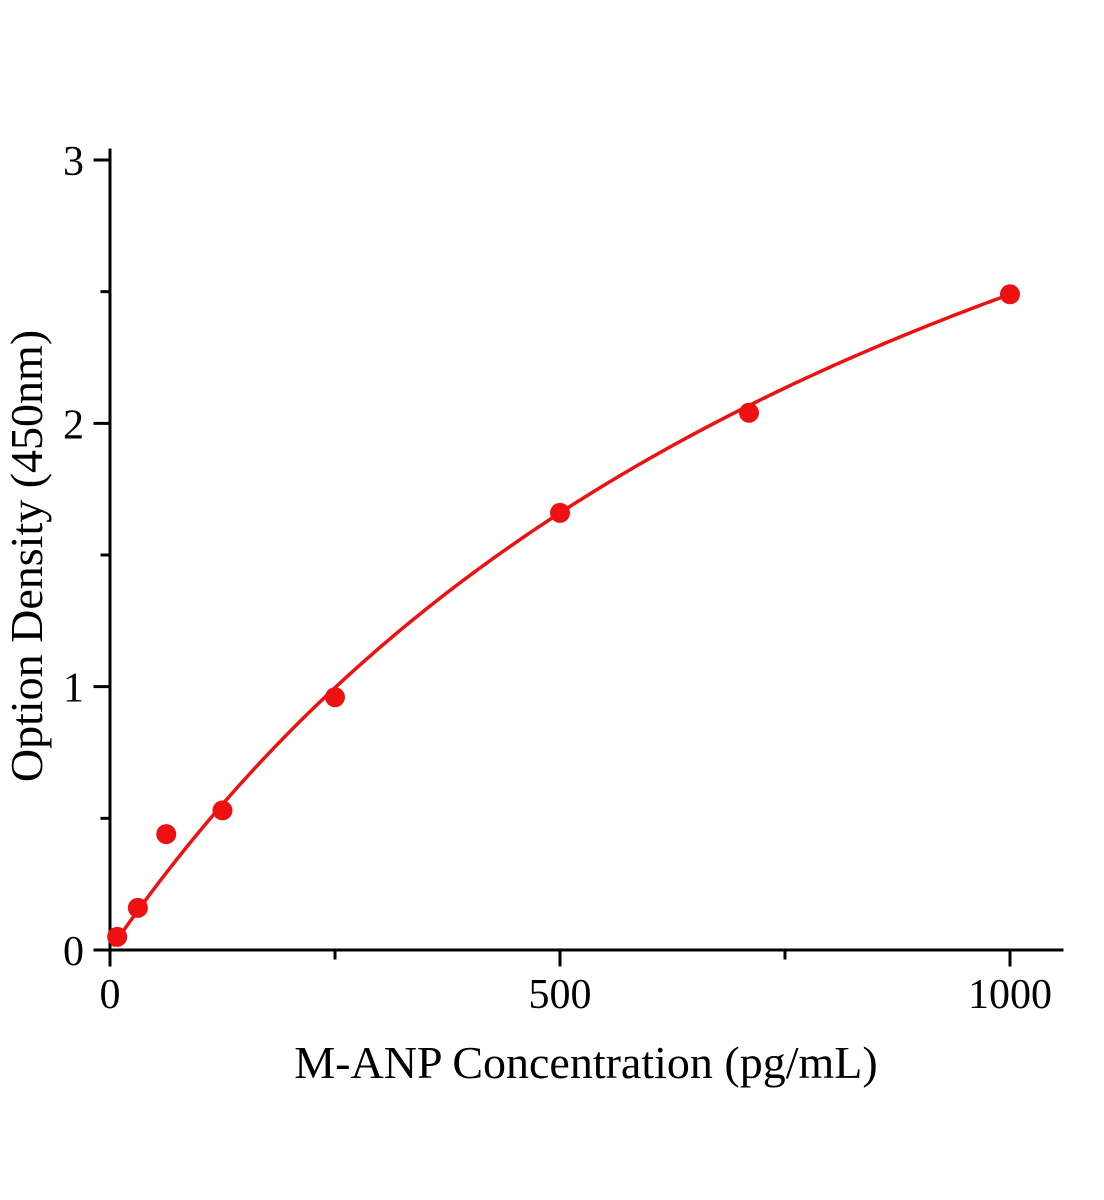 The image size is (1104, 1200). I want to click on x-tick-label: 0, so click(110, 995).